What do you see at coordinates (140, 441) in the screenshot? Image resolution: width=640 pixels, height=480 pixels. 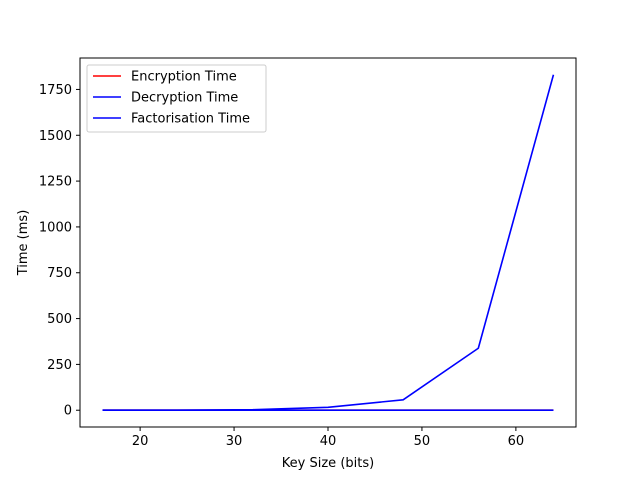 I see `x-tick-label: 20` at bounding box center [140, 441].